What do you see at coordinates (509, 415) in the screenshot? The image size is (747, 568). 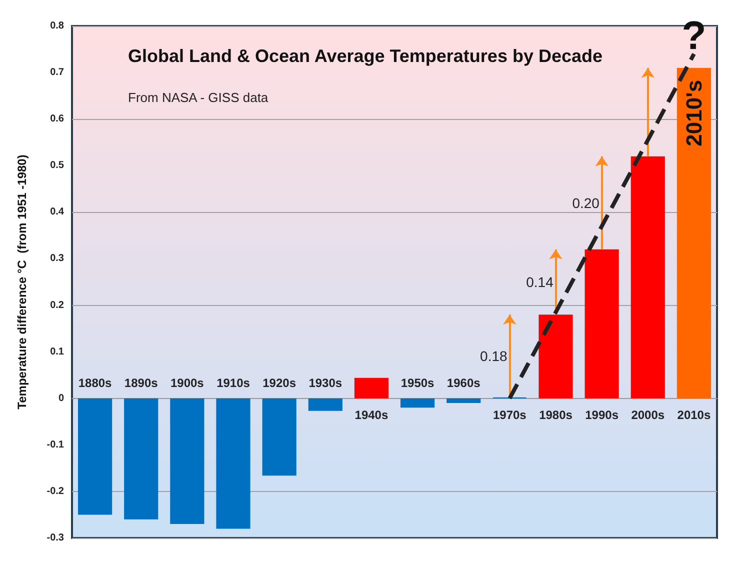 I see `x-tick-label: 1970s` at bounding box center [509, 415].